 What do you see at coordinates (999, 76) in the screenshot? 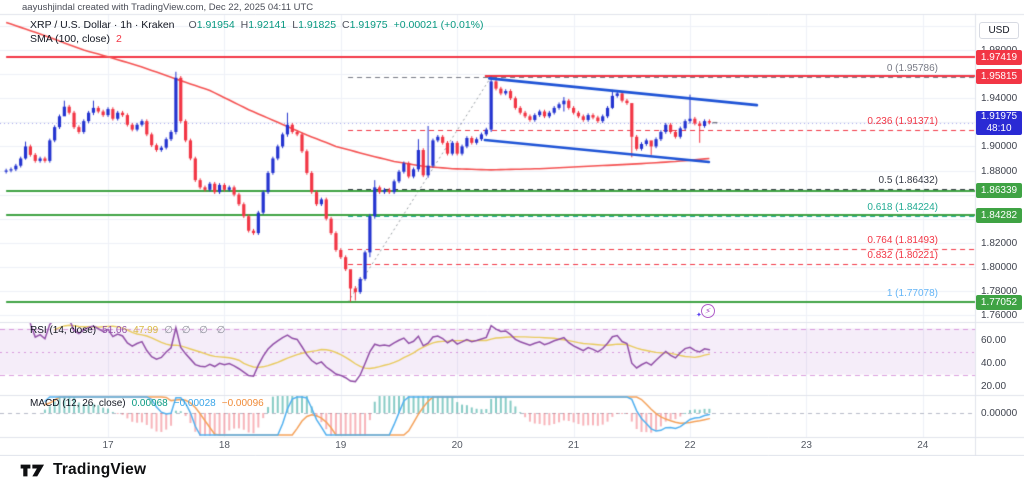
I see `price-level-badge: 1.95815` at bounding box center [999, 76].